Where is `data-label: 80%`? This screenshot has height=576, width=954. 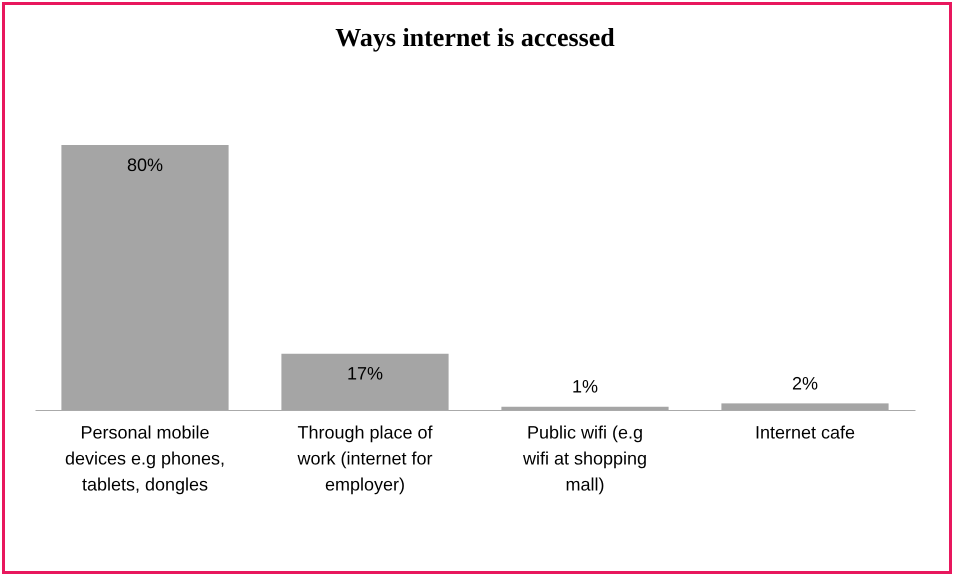 data-label: 80% is located at coordinates (145, 165).